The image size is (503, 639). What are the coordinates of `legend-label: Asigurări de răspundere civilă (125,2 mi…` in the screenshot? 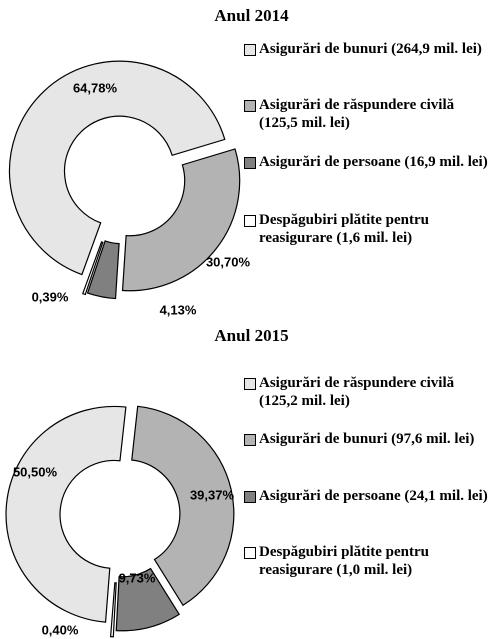 It's located at (357, 392).